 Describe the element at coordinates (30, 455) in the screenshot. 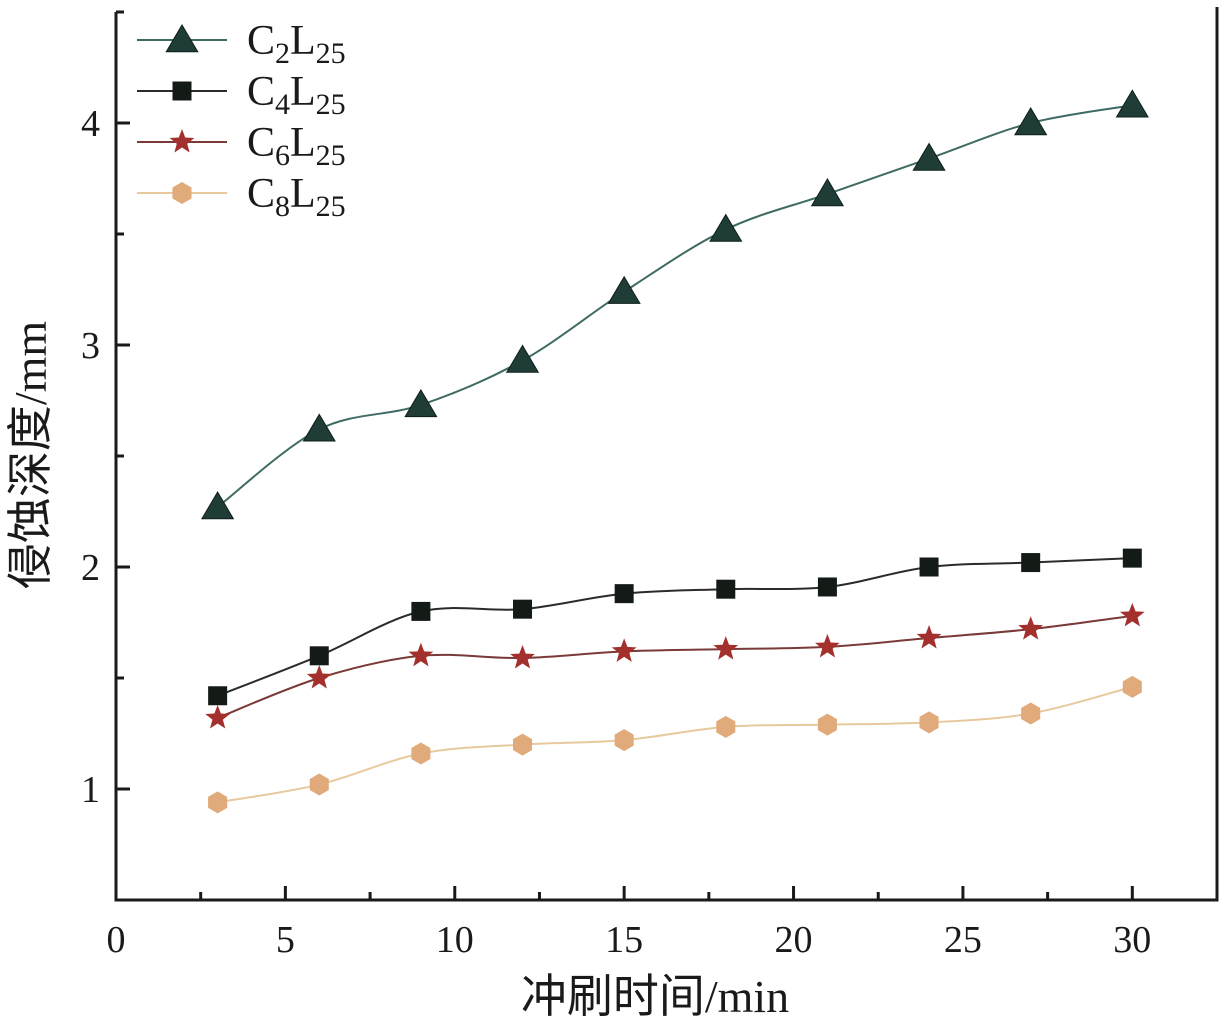

I see `y-axis-title: 侵蚀深度/mm` at that location.